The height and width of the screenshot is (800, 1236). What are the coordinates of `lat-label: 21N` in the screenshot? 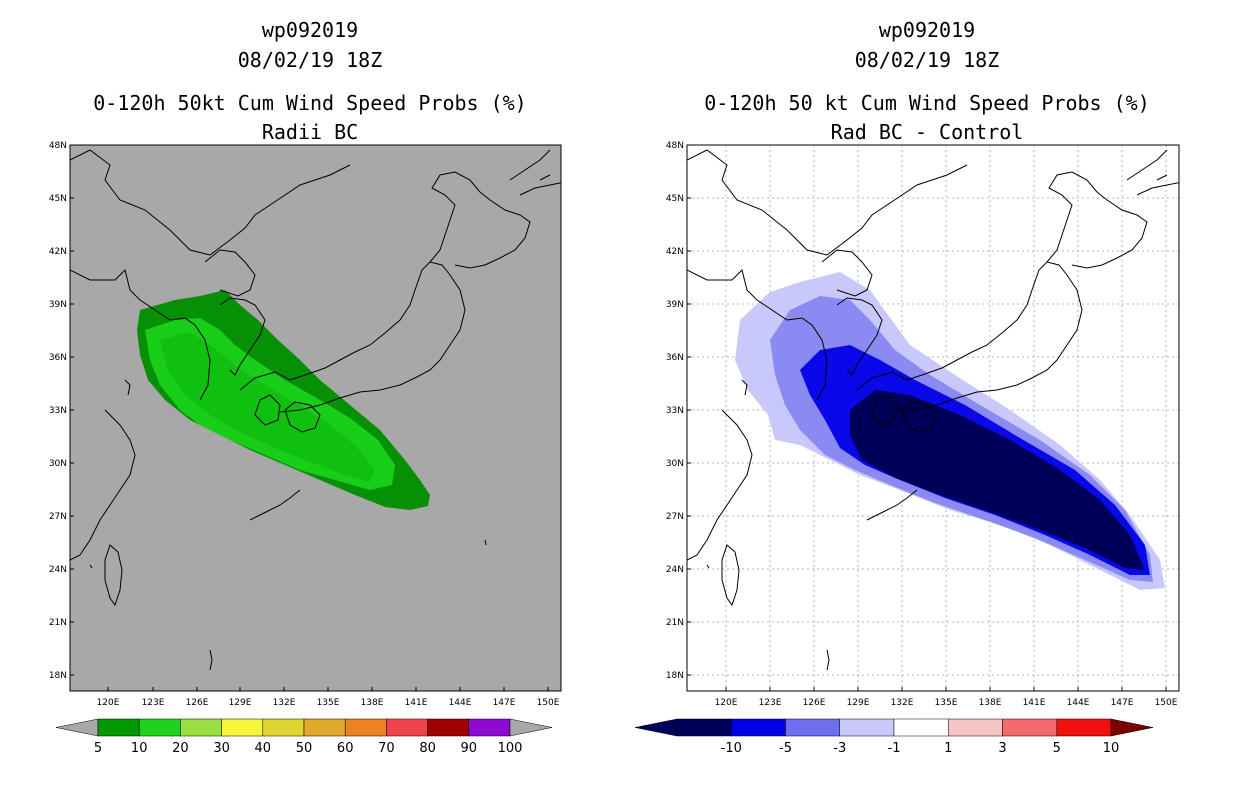 It's located at (58, 623).